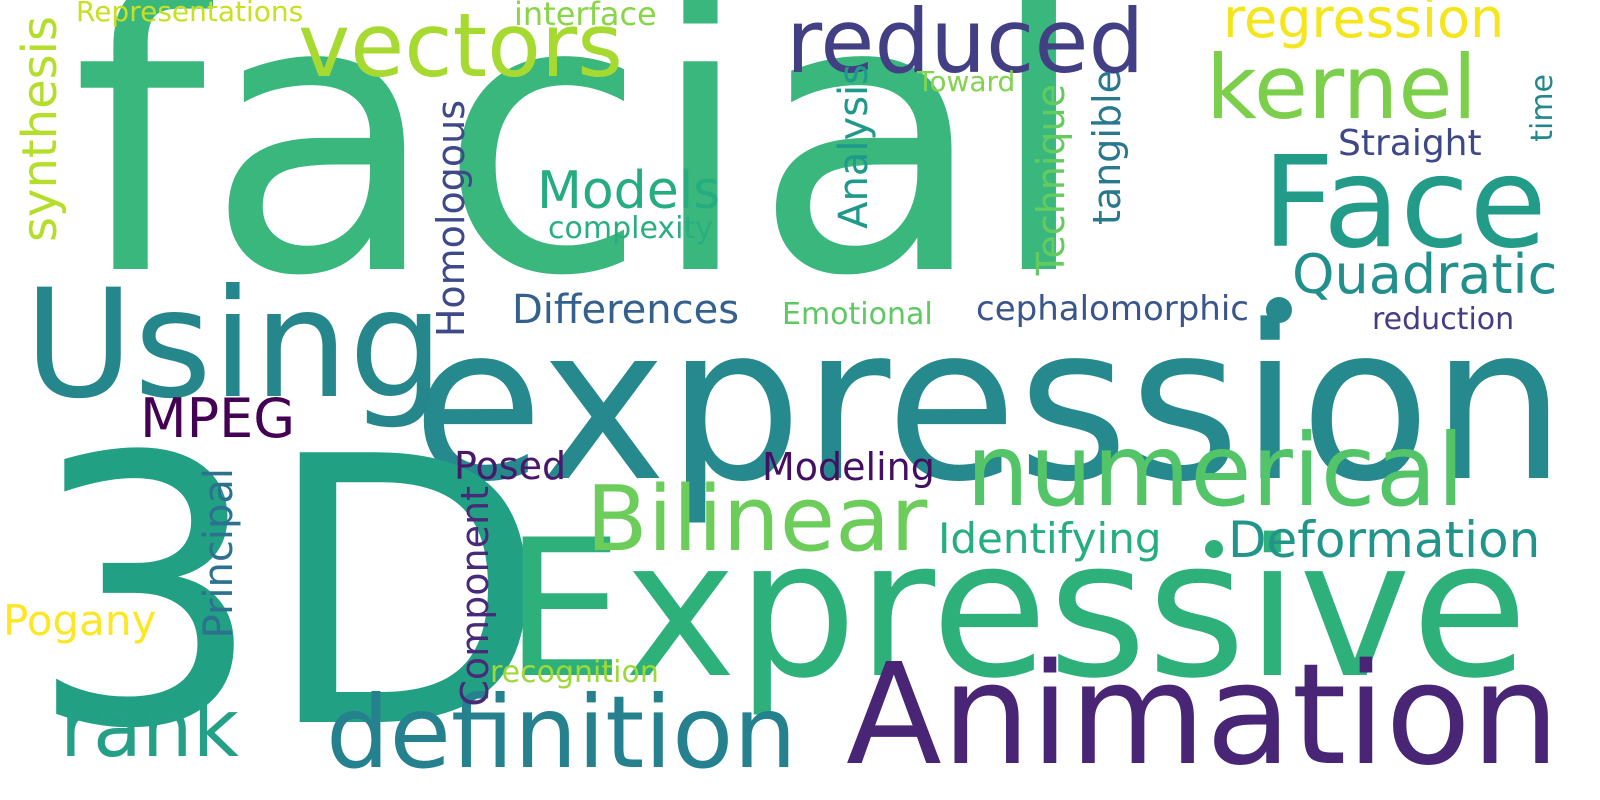 The width and height of the screenshot is (1600, 800). I want to click on word-technique: Technique, so click(1051, 180).